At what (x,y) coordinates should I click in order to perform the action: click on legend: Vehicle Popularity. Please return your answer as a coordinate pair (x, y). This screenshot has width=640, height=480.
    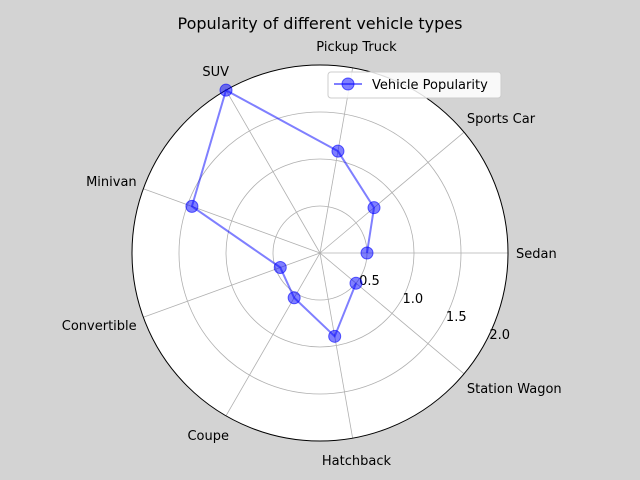
    Looking at the image, I should click on (414, 85).